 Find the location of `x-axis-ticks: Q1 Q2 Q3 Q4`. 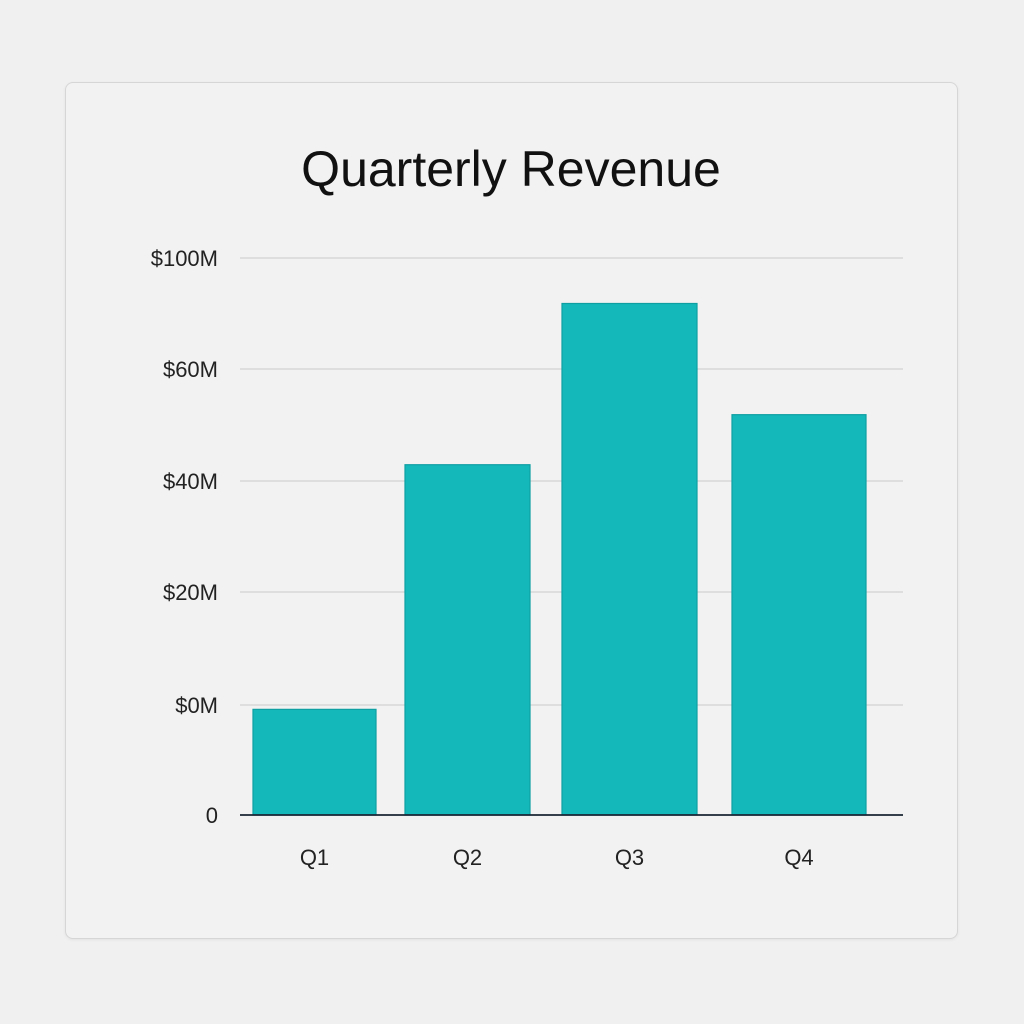

x-axis-ticks: Q1 Q2 Q3 Q4 is located at coordinates (557, 857).